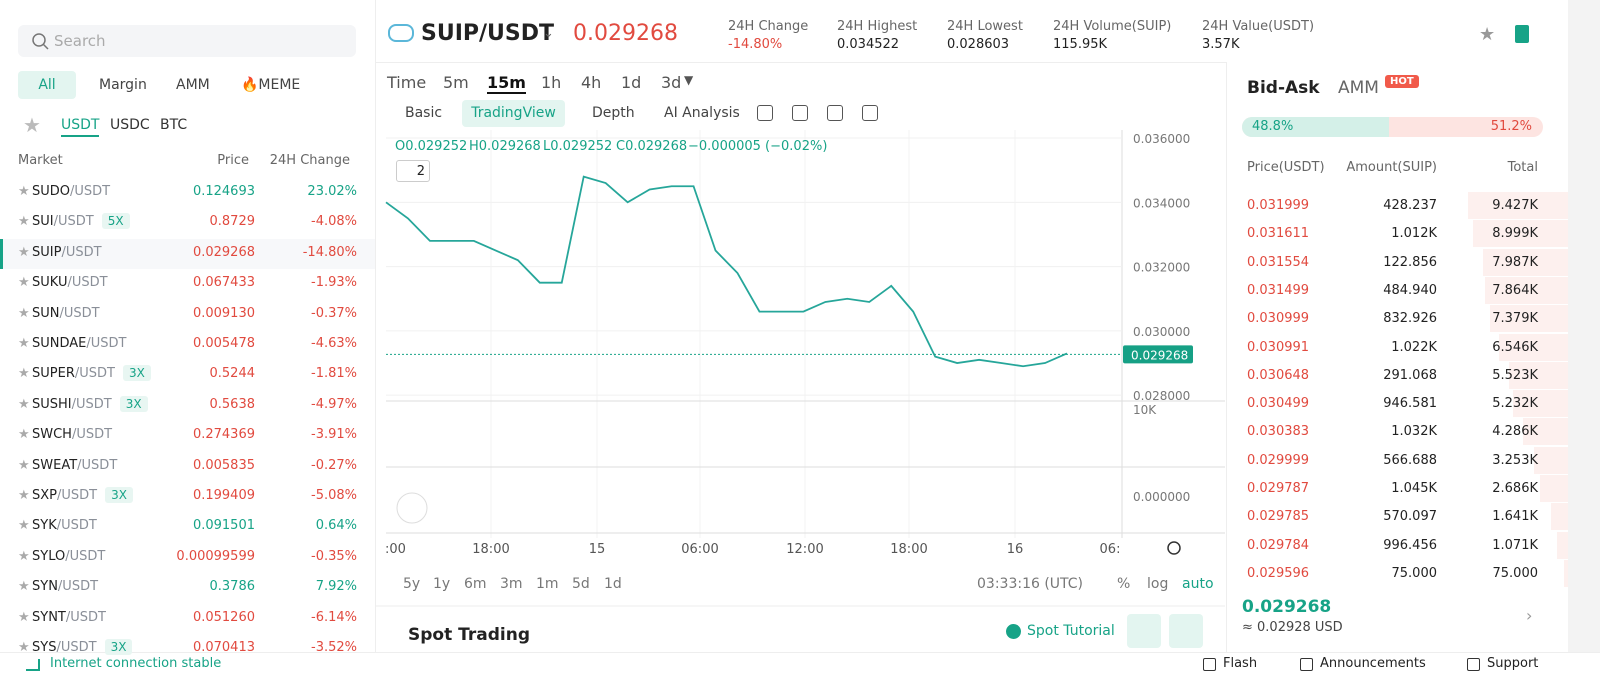  Describe the element at coordinates (551, 82) in the screenshot. I see `timeframe: 1h` at that location.